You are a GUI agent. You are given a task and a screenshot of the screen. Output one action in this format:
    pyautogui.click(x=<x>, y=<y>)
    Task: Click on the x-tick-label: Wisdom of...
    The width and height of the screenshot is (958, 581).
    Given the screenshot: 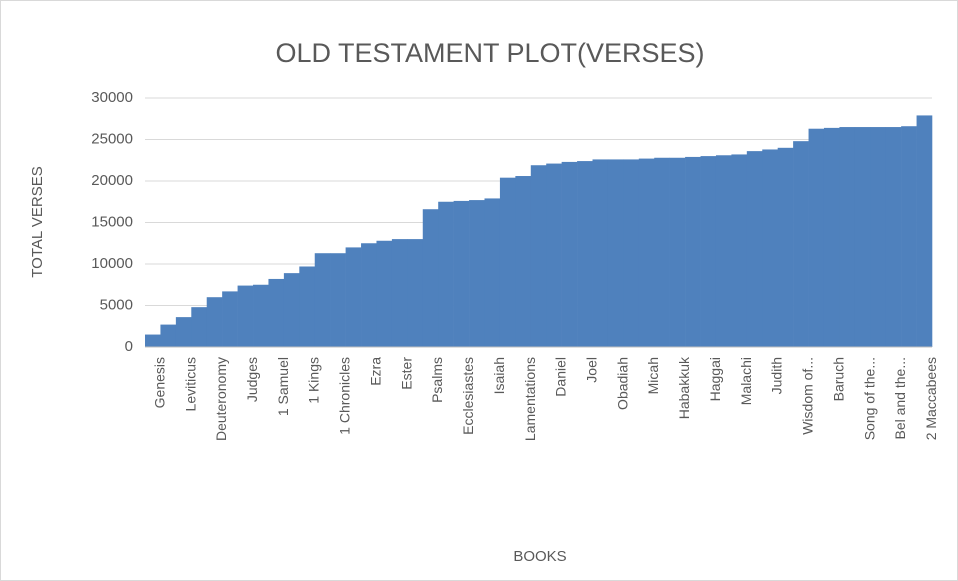 What is the action you would take?
    pyautogui.click(x=808, y=396)
    